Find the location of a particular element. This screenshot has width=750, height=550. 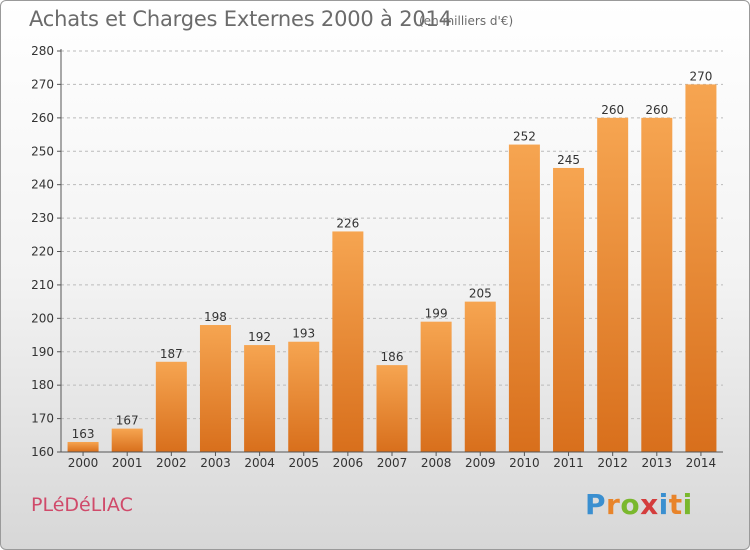

chart-subtitle: (en milliers d'€) is located at coordinates (466, 21).